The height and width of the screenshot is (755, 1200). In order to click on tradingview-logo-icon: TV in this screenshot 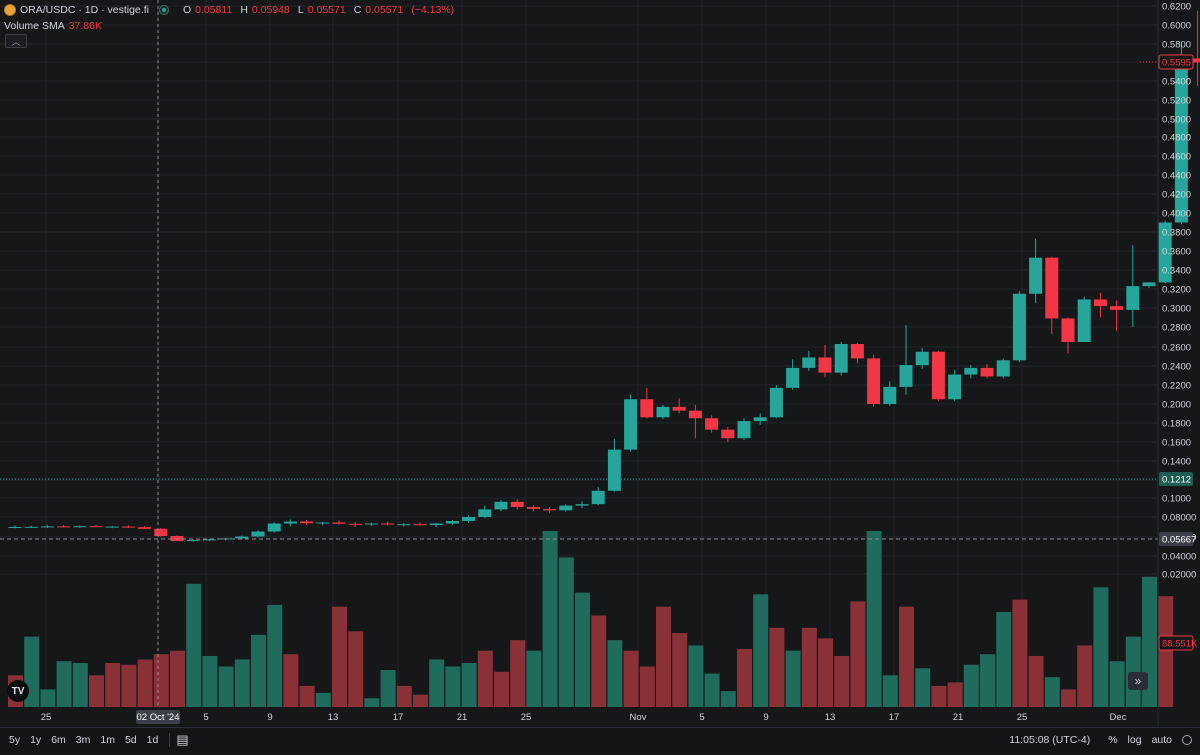, I will do `click(18, 691)`.